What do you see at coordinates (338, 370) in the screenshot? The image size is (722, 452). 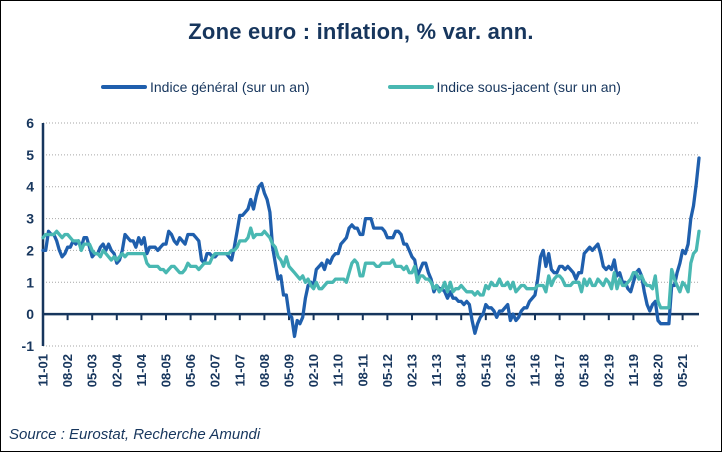 I see `x-tick-label: 11-10` at bounding box center [338, 370].